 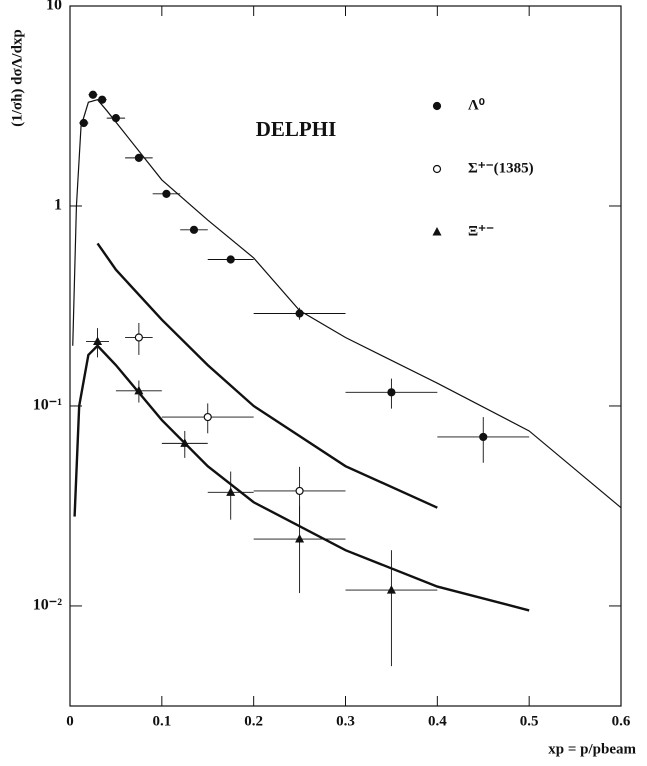 I want to click on x-tick-label: 0.3, so click(x=345, y=721).